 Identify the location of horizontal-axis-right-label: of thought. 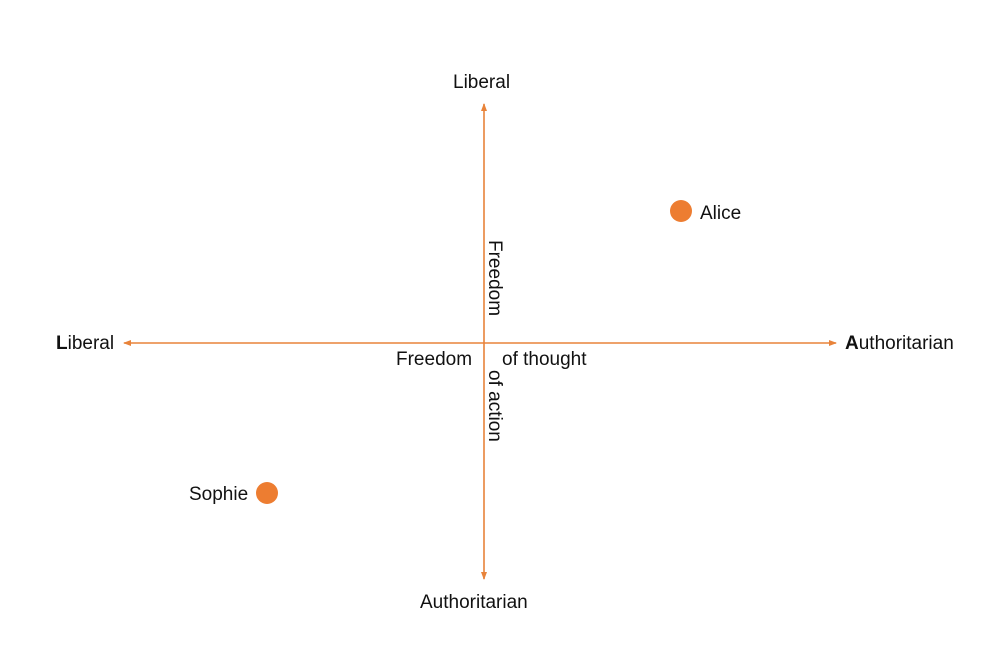
(544, 359).